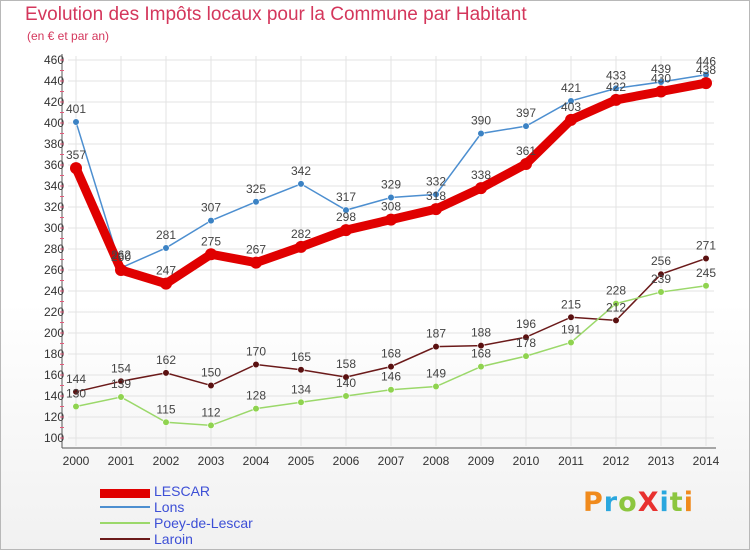  Describe the element at coordinates (571, 461) in the screenshot. I see `x-tick-label: 2011` at that location.